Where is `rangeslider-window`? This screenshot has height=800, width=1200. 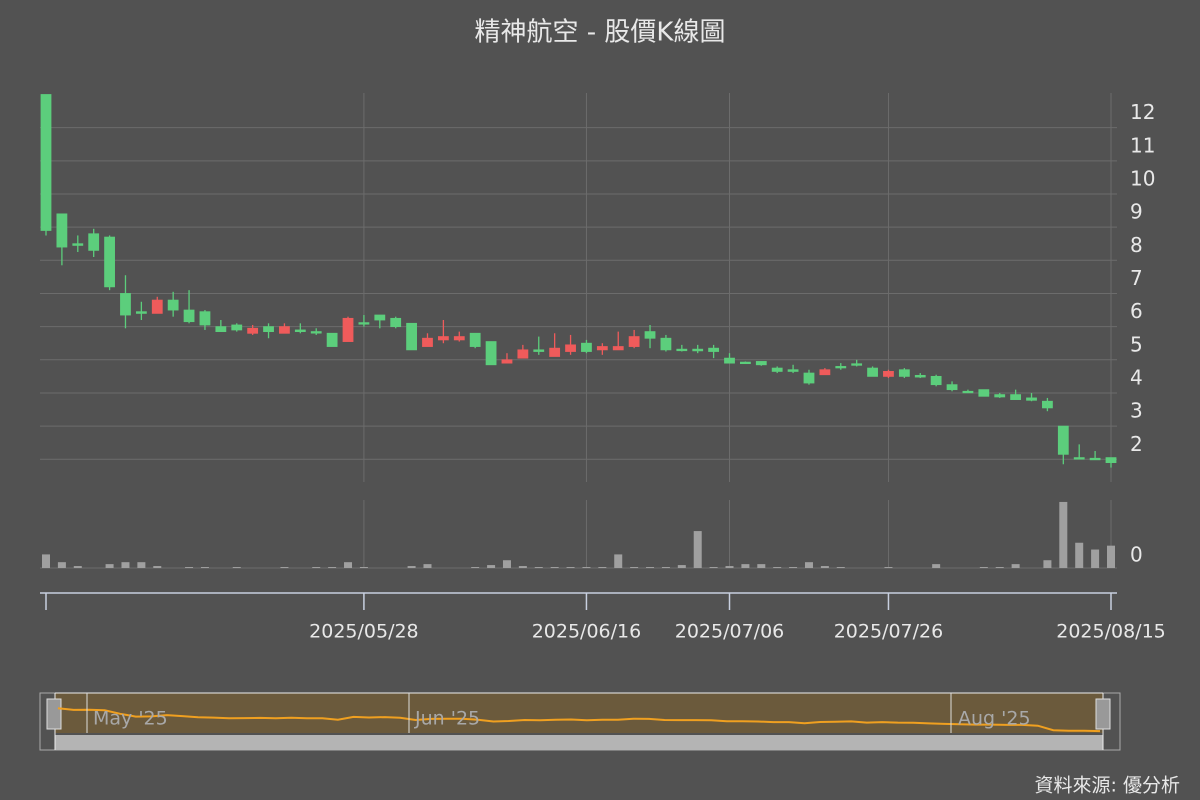 rangeslider-window is located at coordinates (579, 713).